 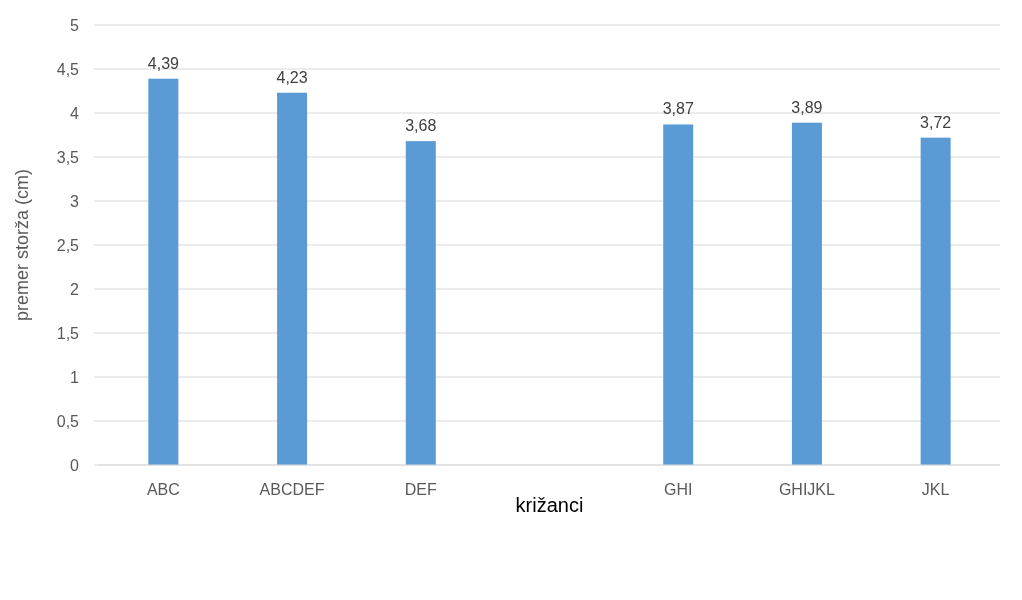 What do you see at coordinates (549, 505) in the screenshot?
I see `x-axis-title: križanci` at bounding box center [549, 505].